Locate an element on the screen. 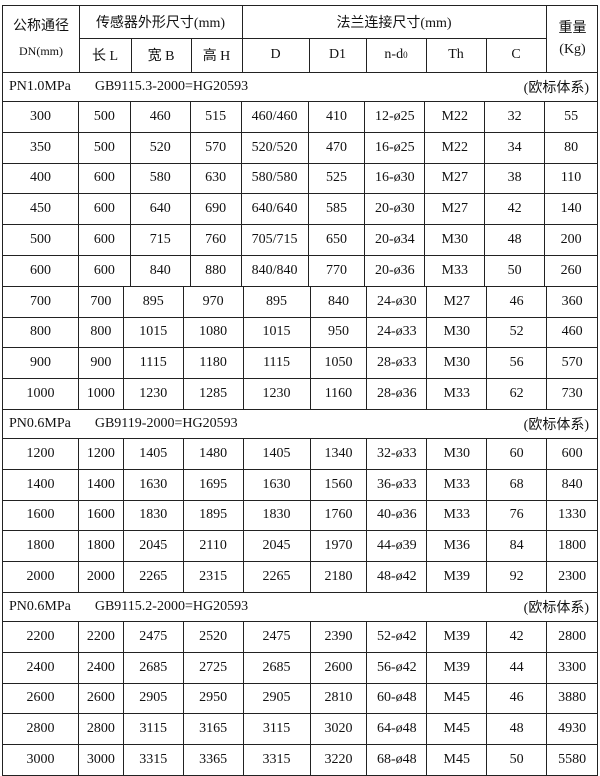 The height and width of the screenshot is (776, 600). table-cell: 68-ø48 is located at coordinates (397, 760).